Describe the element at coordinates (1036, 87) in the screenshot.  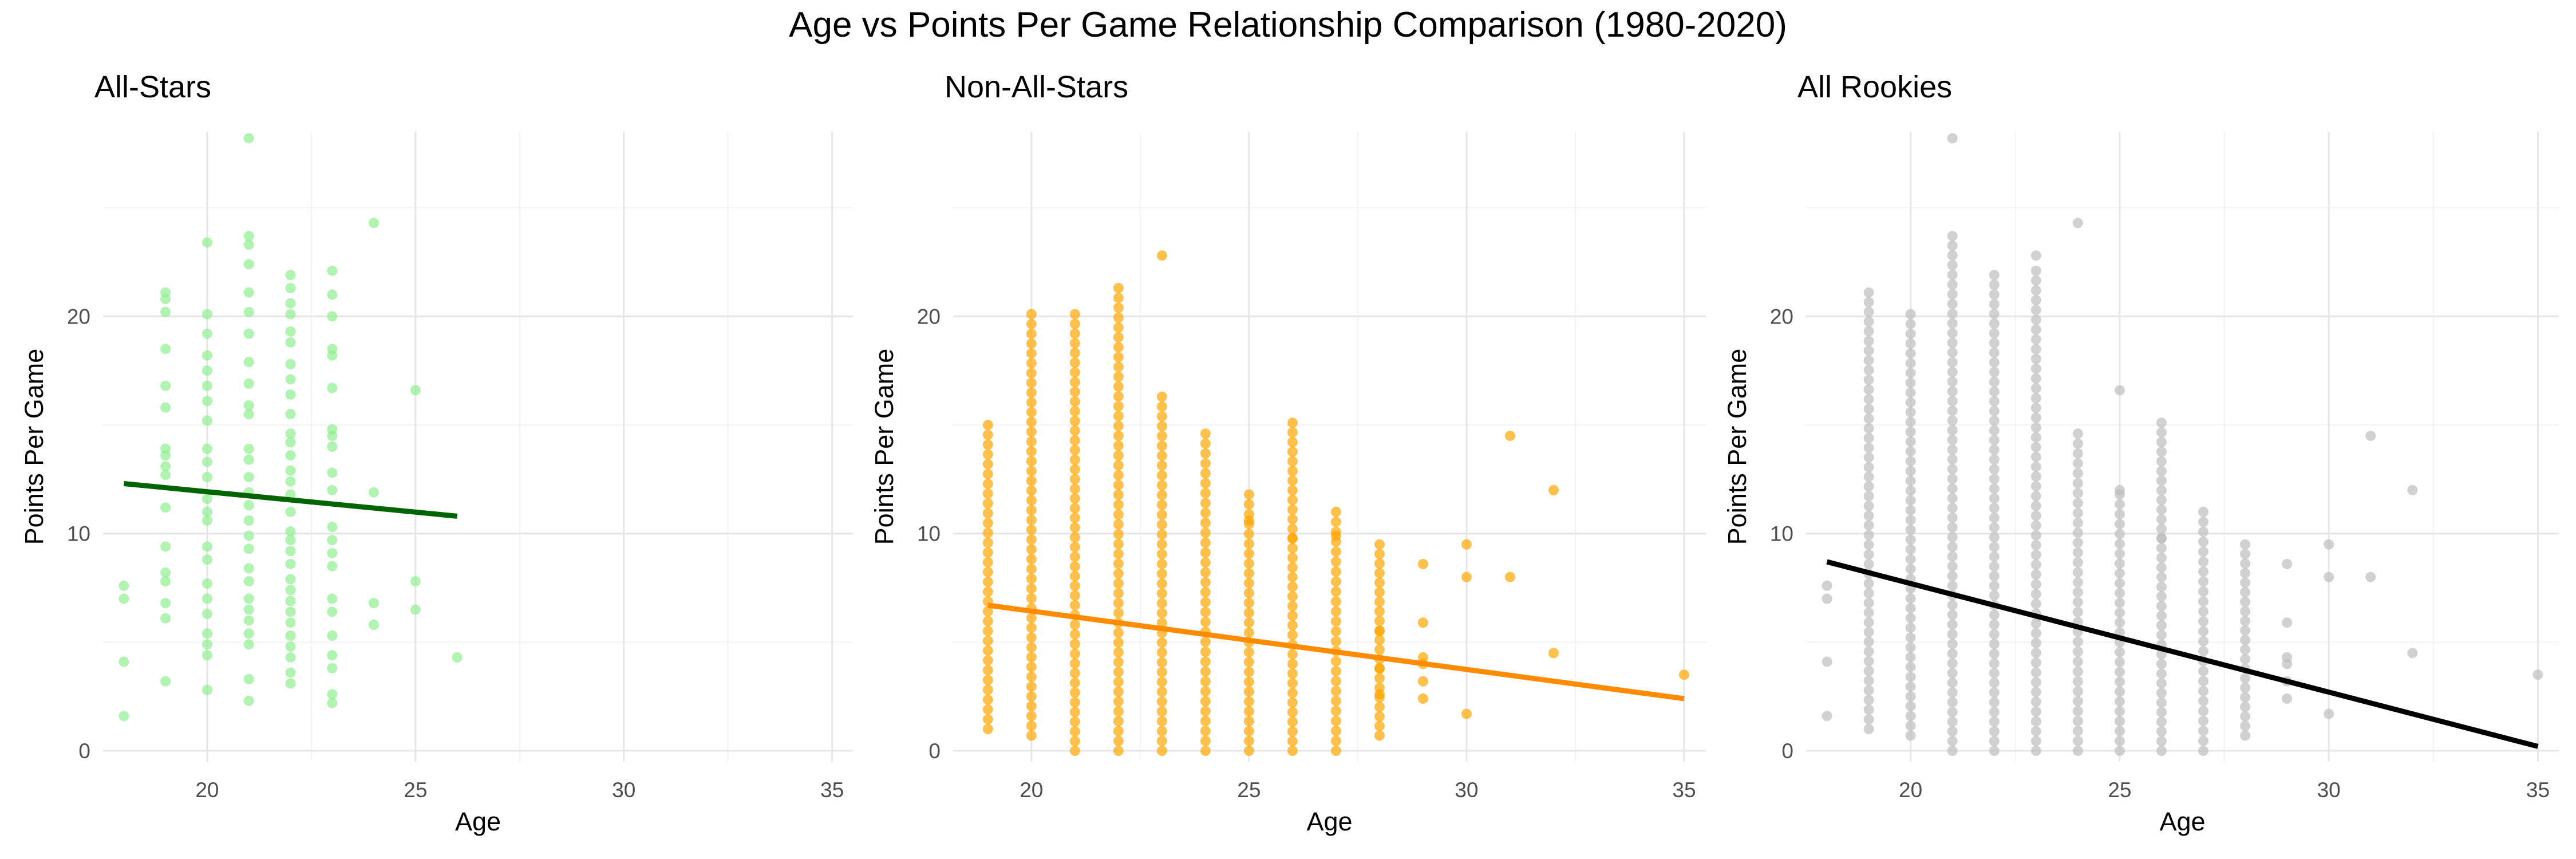
I see `panel-title: Non-All-Stars` at that location.